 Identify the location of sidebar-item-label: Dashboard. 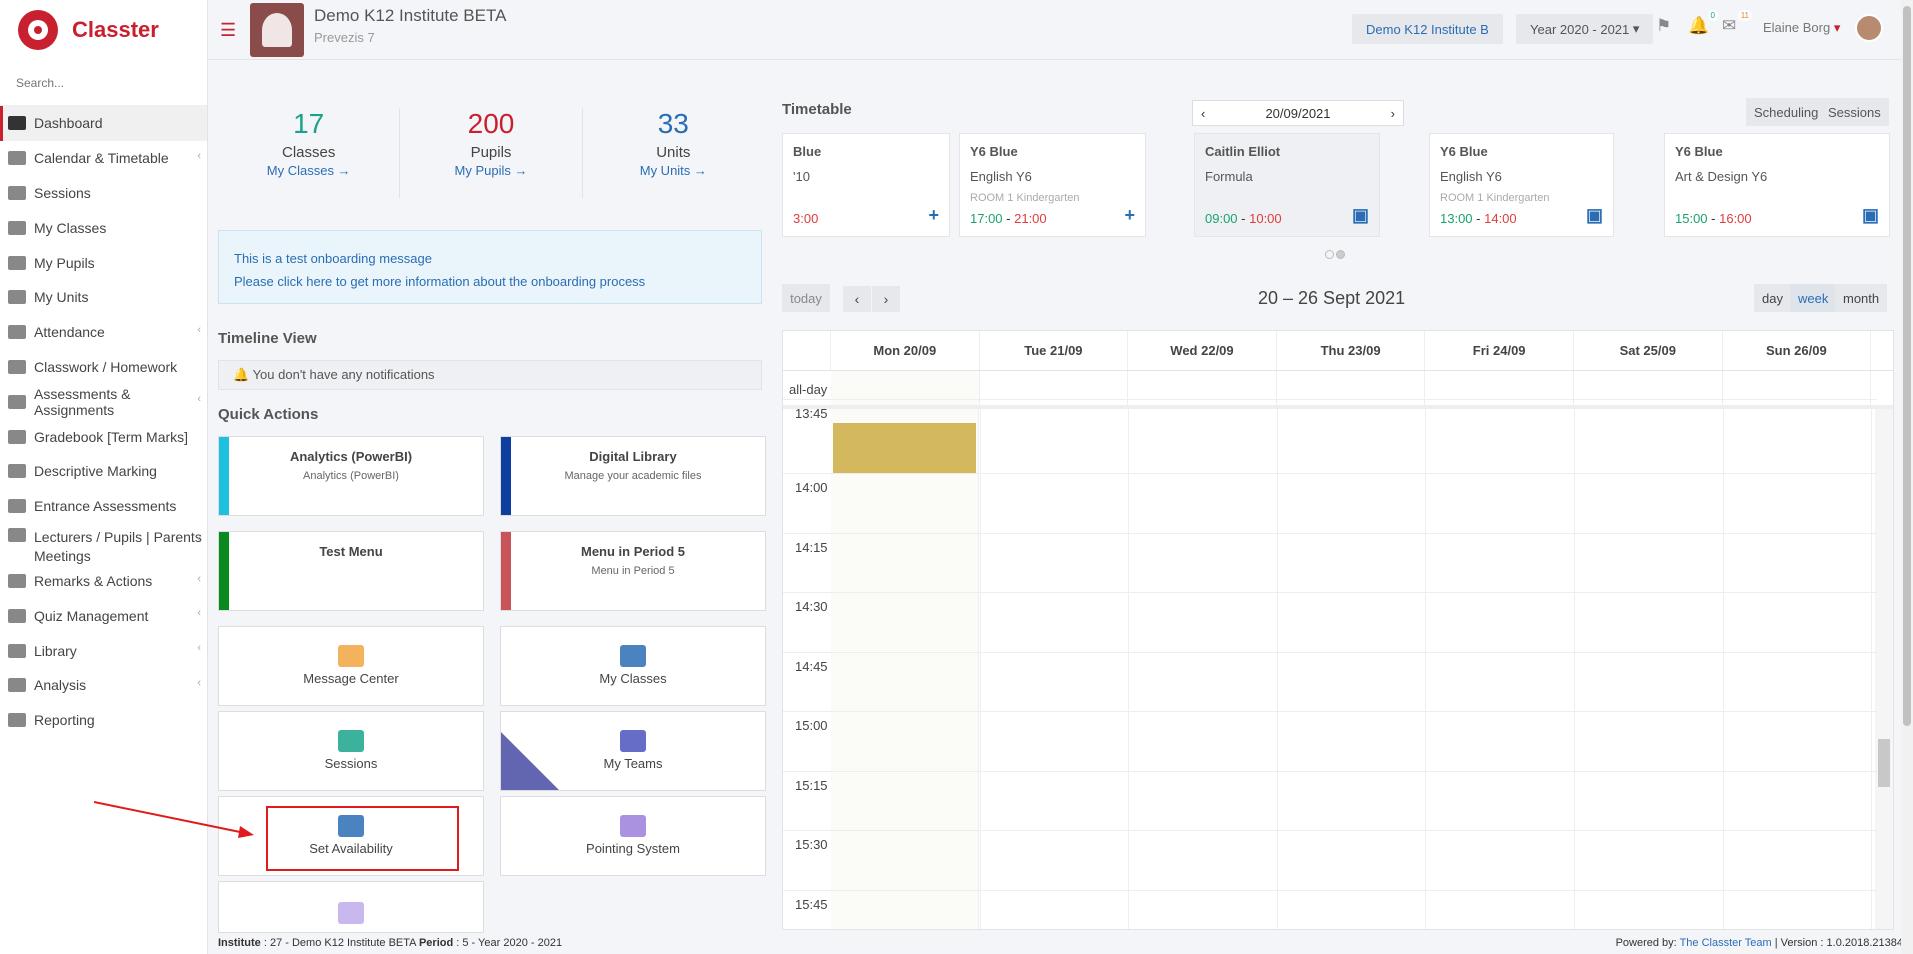
(68, 123).